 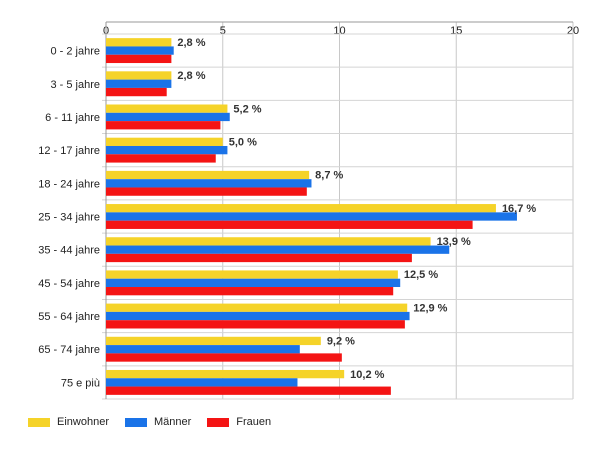 I want to click on data-label: 8,7 %, so click(x=329, y=176).